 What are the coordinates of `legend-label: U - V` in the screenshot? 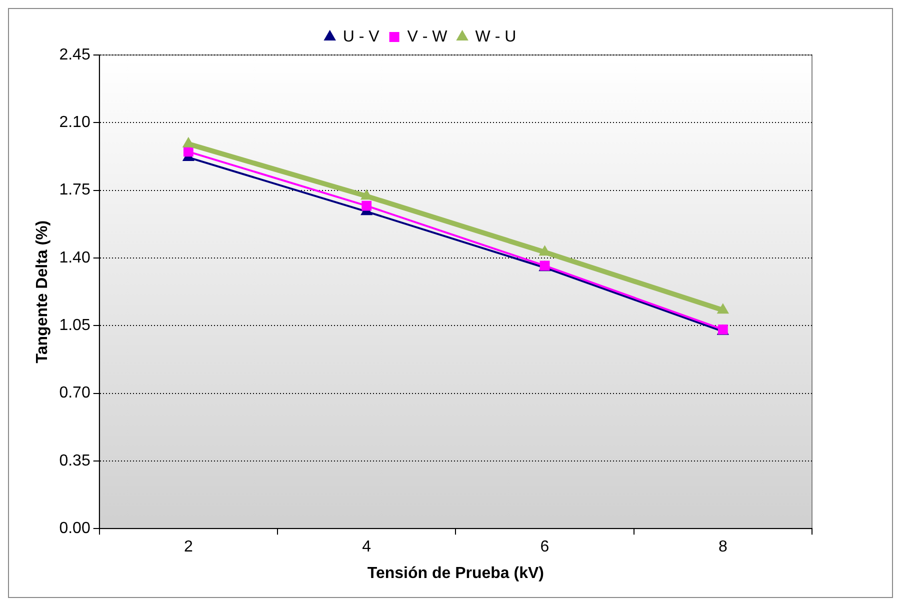 It's located at (361, 37).